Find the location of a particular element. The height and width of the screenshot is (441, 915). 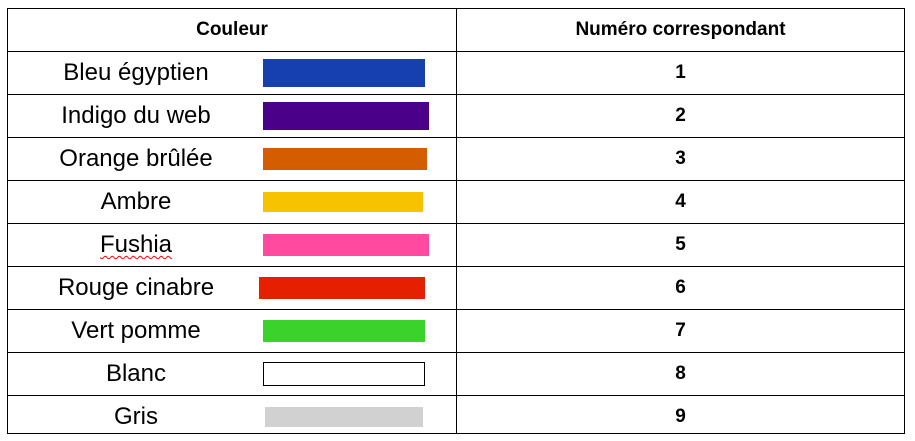

color-name: Orange brûlée is located at coordinates (136, 158).